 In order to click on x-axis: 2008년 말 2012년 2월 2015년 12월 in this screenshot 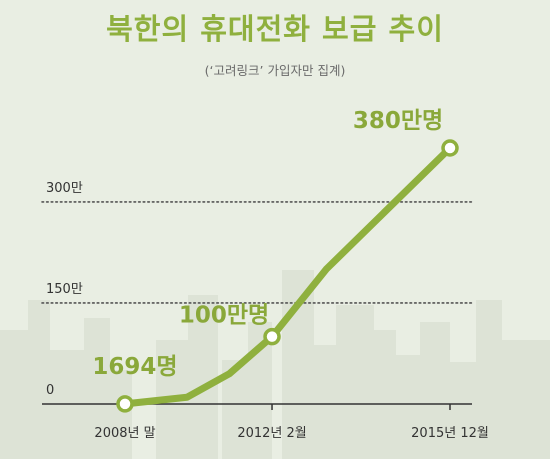, I will do `click(265, 422)`.